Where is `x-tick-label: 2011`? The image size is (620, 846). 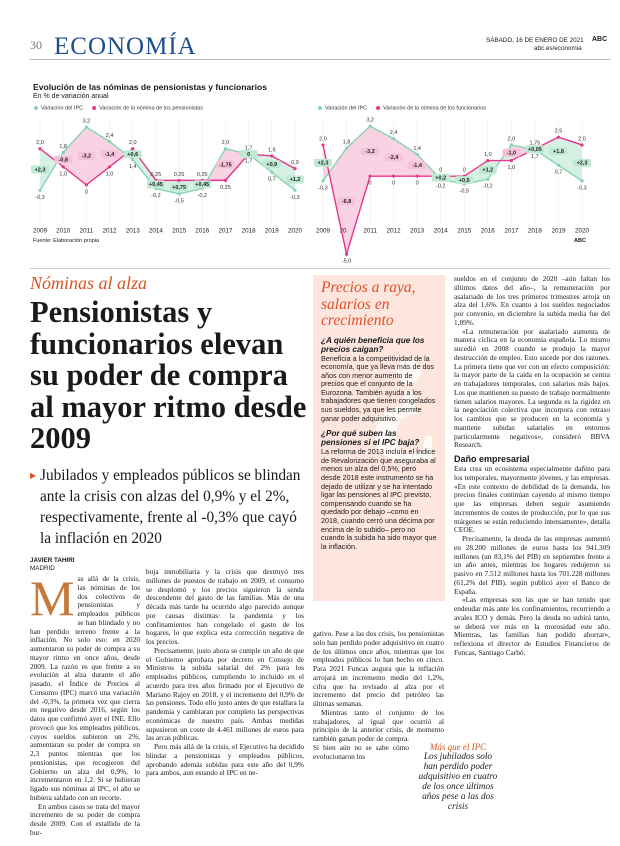 x-tick-label: 2011 is located at coordinates (370, 231).